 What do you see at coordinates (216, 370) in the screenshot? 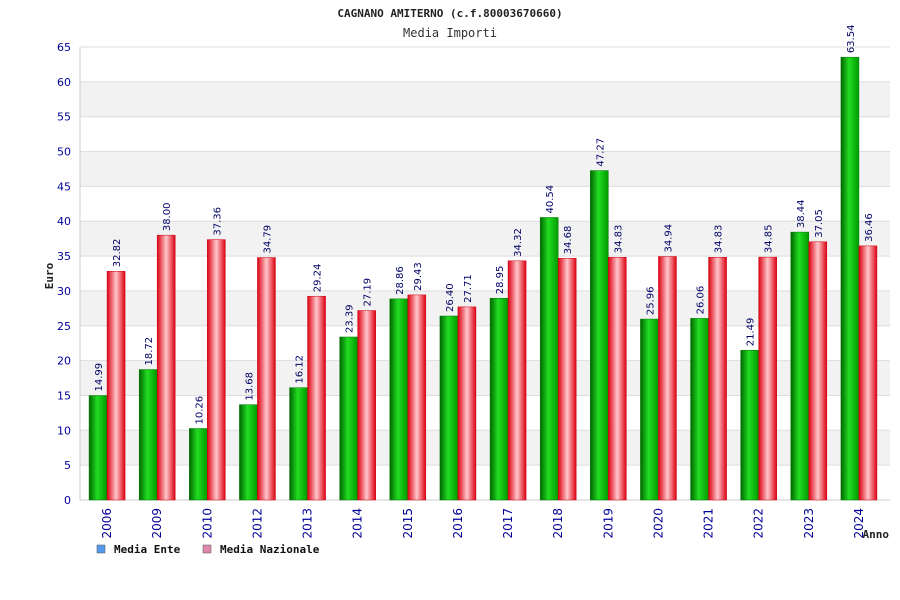
I see `bar-media-nazionale-2010` at bounding box center [216, 370].